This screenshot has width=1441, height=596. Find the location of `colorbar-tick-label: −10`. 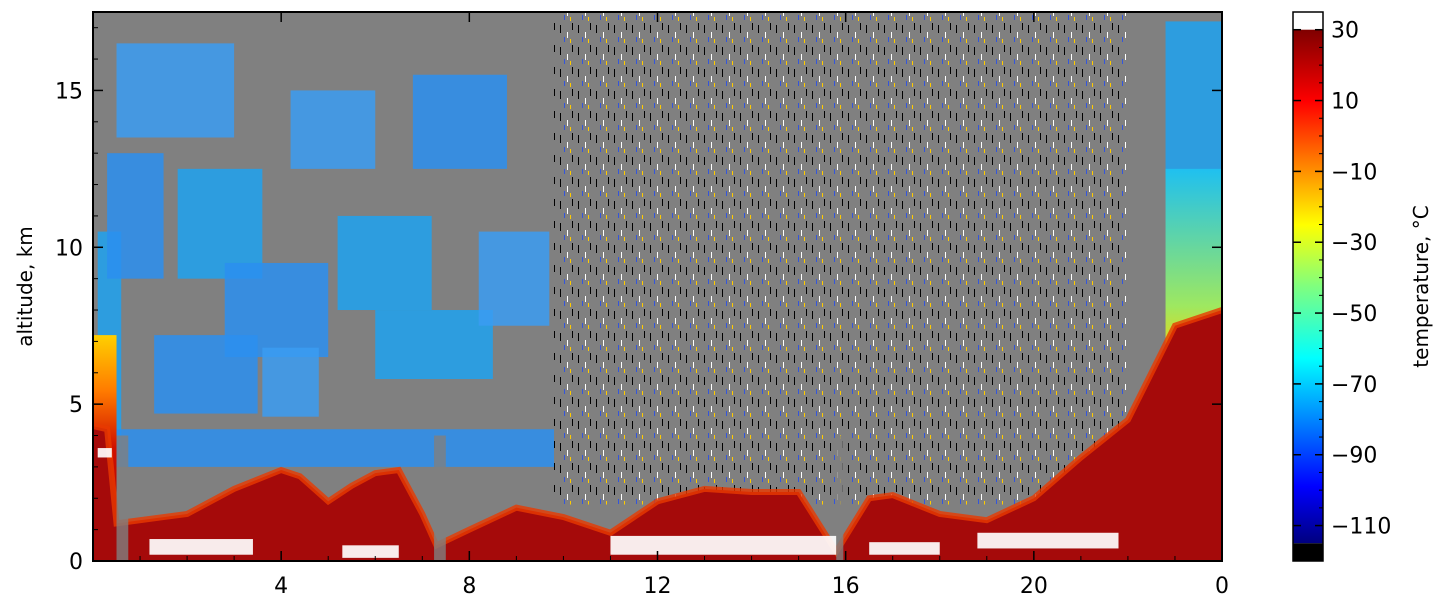

colorbar-tick-label: −10 is located at coordinates (1354, 172).